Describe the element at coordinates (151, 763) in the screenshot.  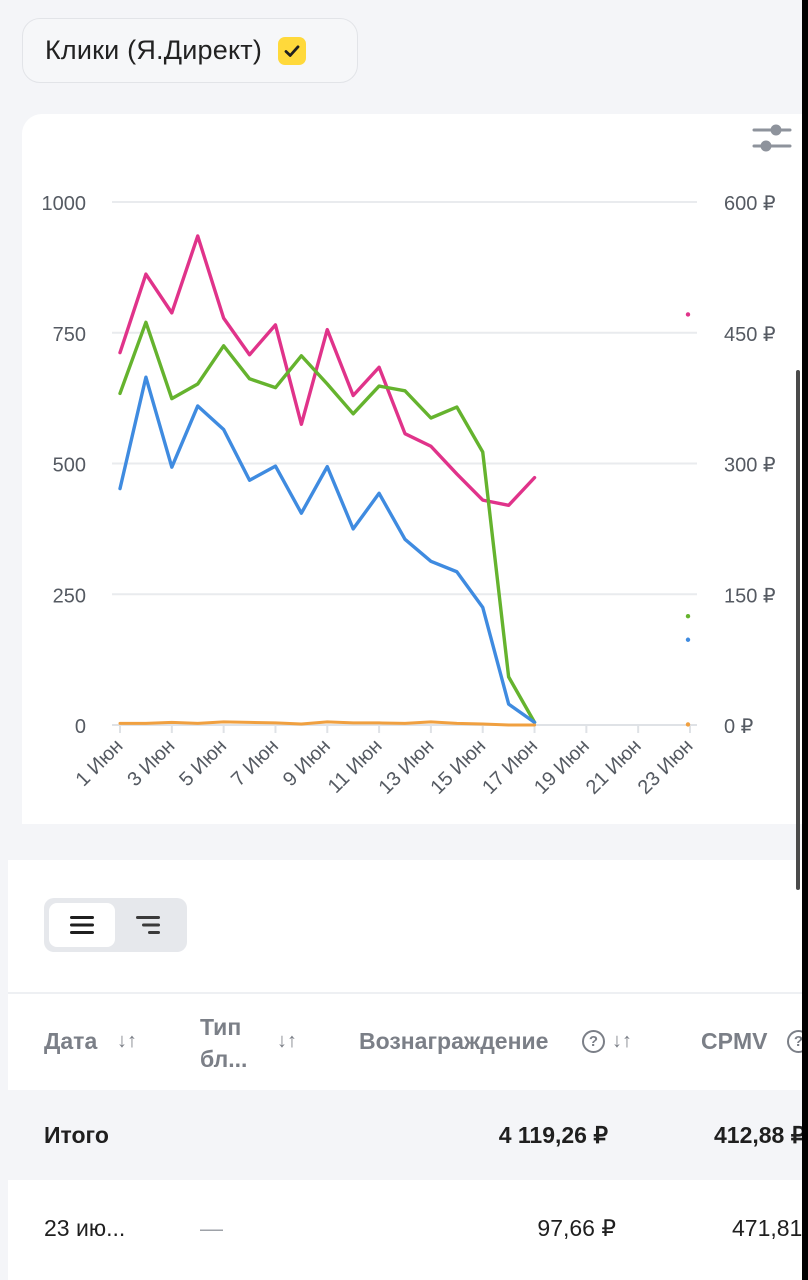
I see `x-tick-label: 3 Июн` at that location.